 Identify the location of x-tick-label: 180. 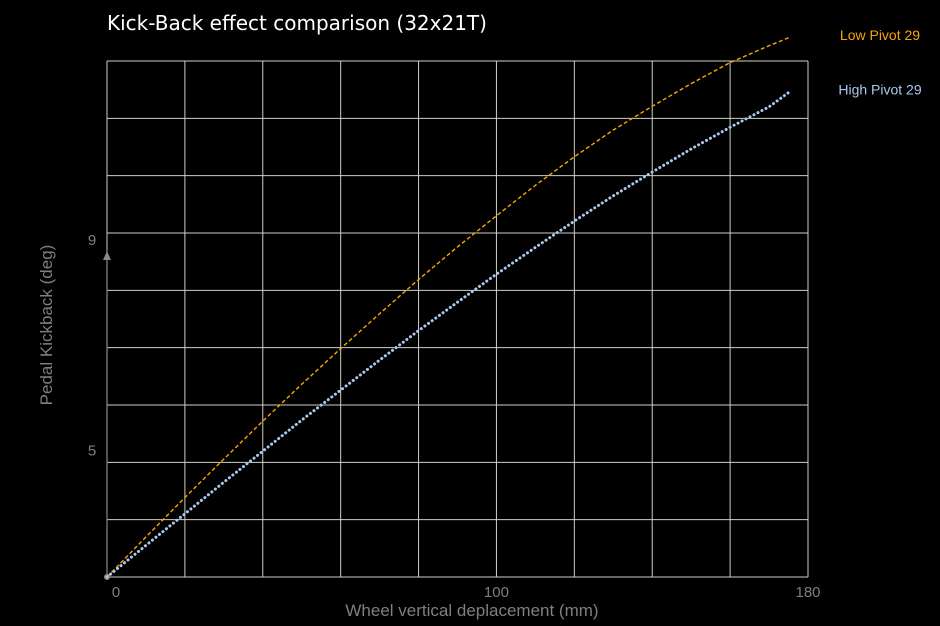
(807, 592).